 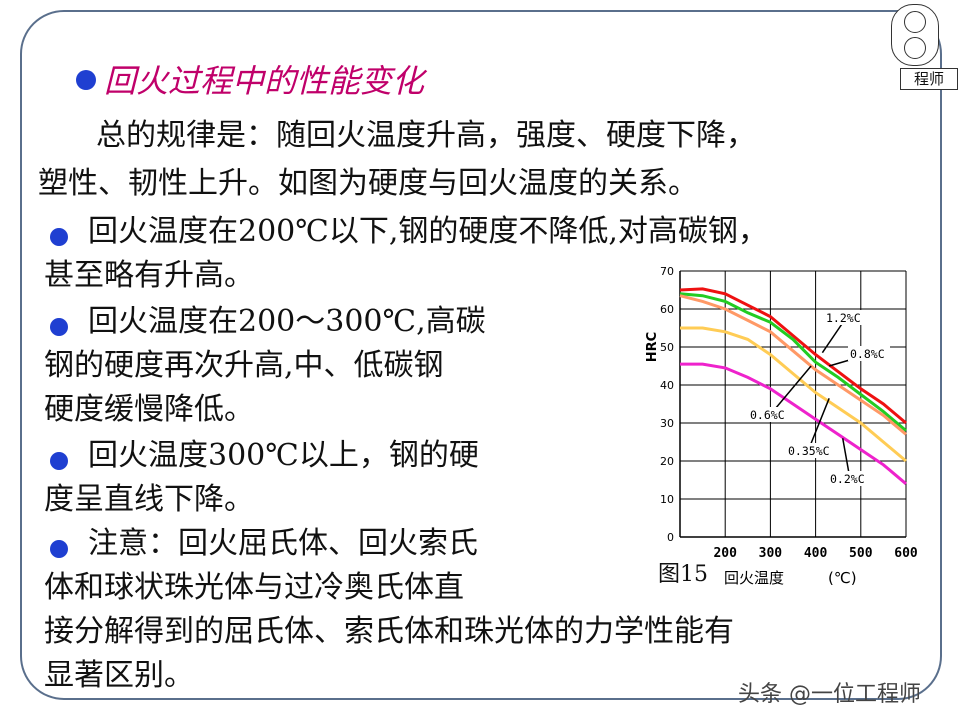 I want to click on y-tick-label: 10, so click(x=667, y=499).